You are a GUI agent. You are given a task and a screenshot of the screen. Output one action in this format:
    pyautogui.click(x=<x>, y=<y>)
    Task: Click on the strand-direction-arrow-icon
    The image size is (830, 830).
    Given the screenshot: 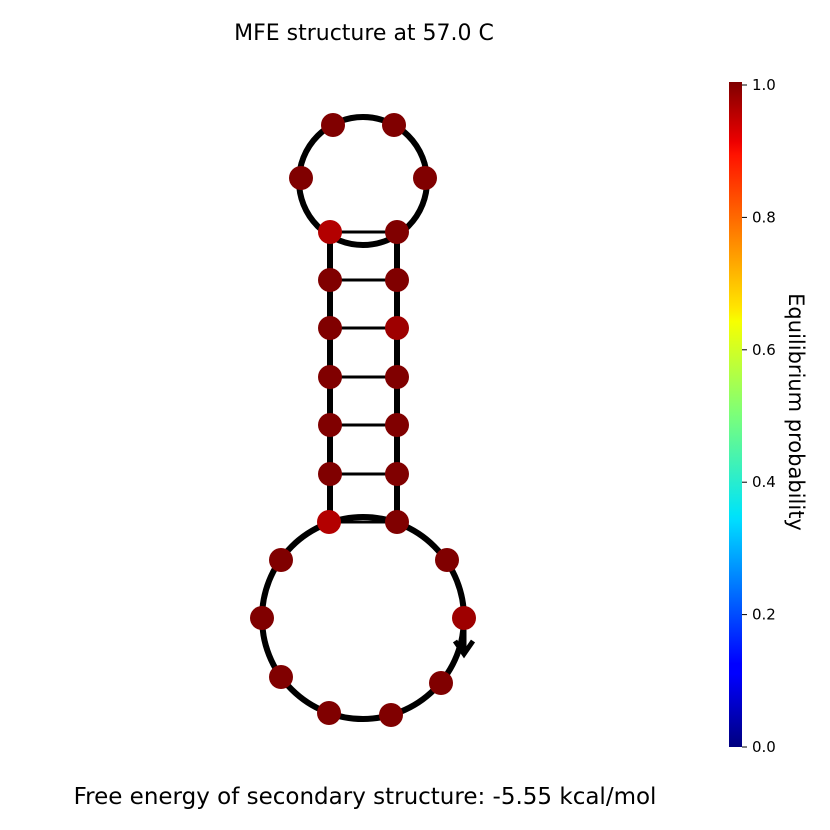 What is the action you would take?
    pyautogui.click(x=464, y=644)
    